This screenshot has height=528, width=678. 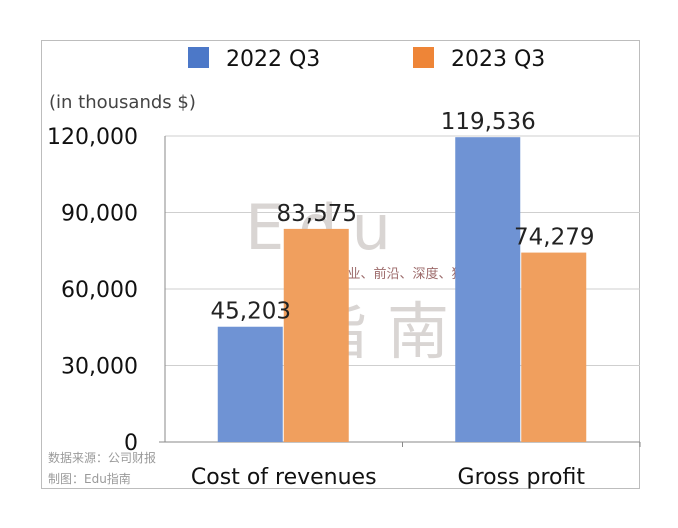 I want to click on y-tick-label: 60,000, so click(x=99, y=290).